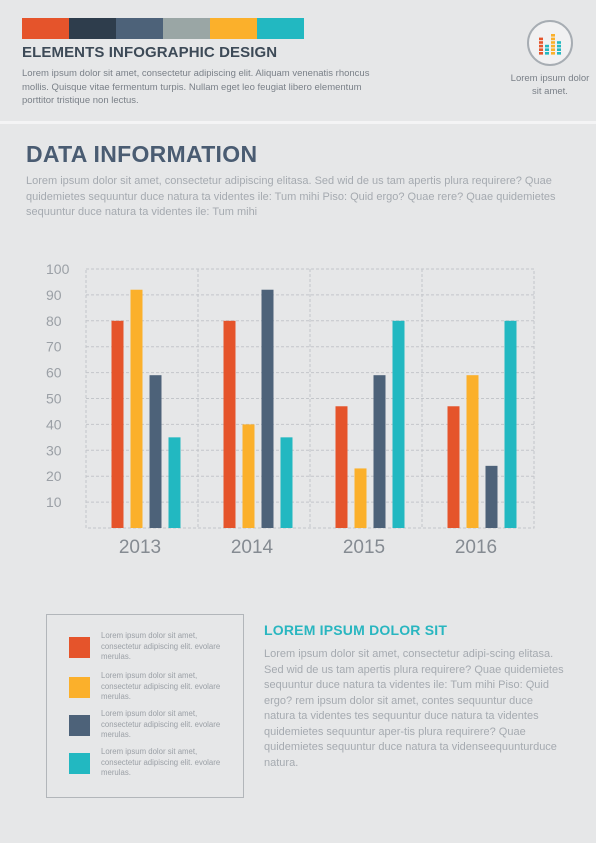  What do you see at coordinates (54, 373) in the screenshot?
I see `y-tick-label: 60` at bounding box center [54, 373].